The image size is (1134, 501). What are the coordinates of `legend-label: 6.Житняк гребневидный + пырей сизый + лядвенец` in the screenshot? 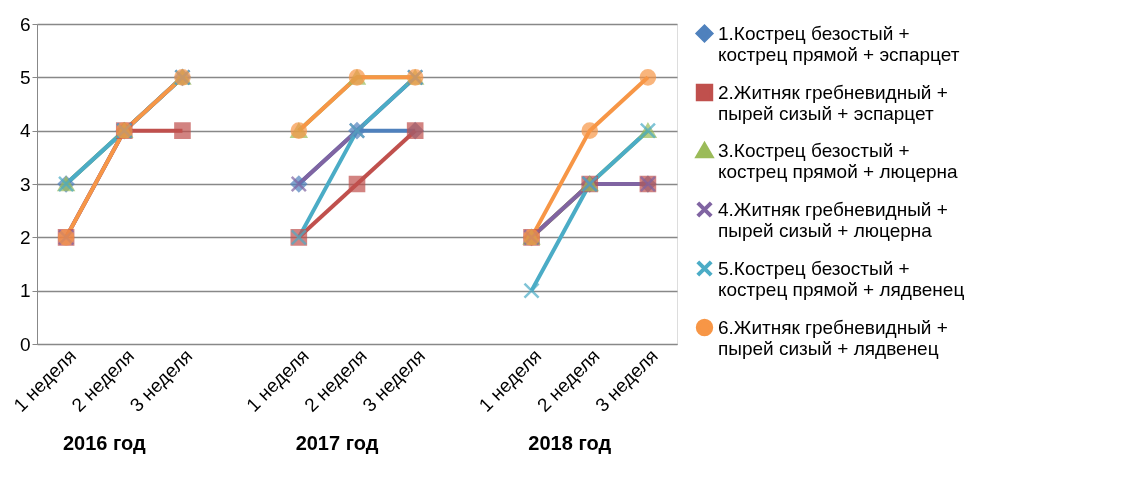 It's located at (833, 337).